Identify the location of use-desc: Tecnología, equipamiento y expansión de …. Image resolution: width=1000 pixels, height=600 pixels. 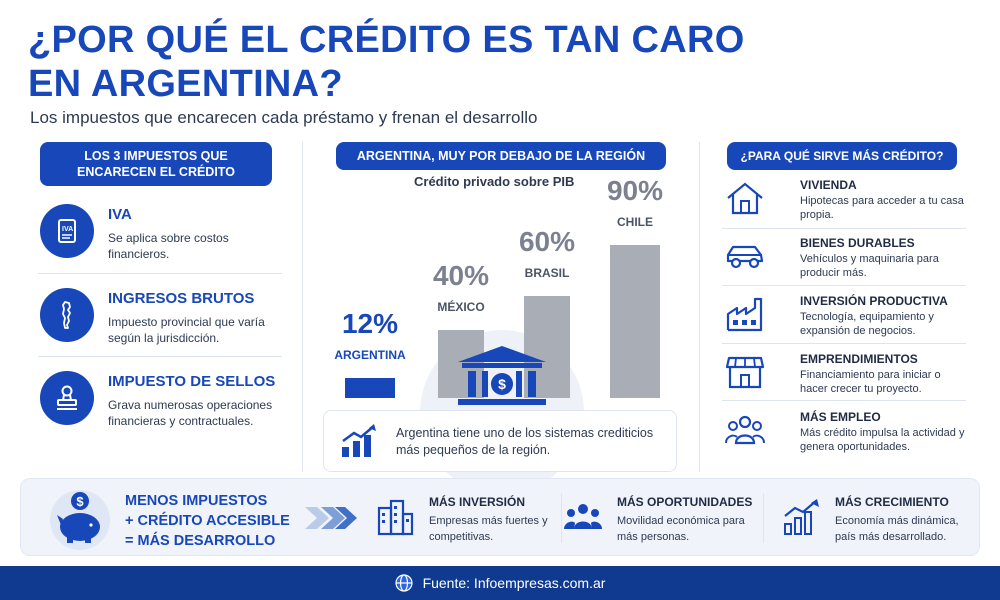
(867, 324).